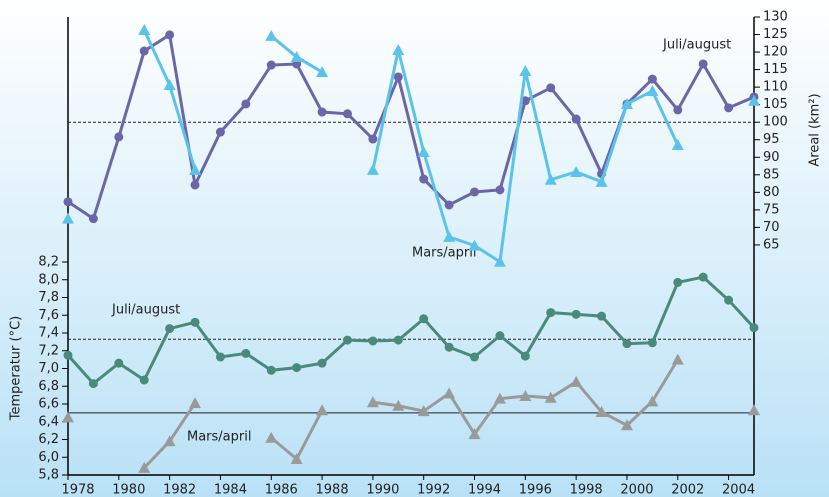  I want to click on y-tick-label: 8,2, so click(48, 262).